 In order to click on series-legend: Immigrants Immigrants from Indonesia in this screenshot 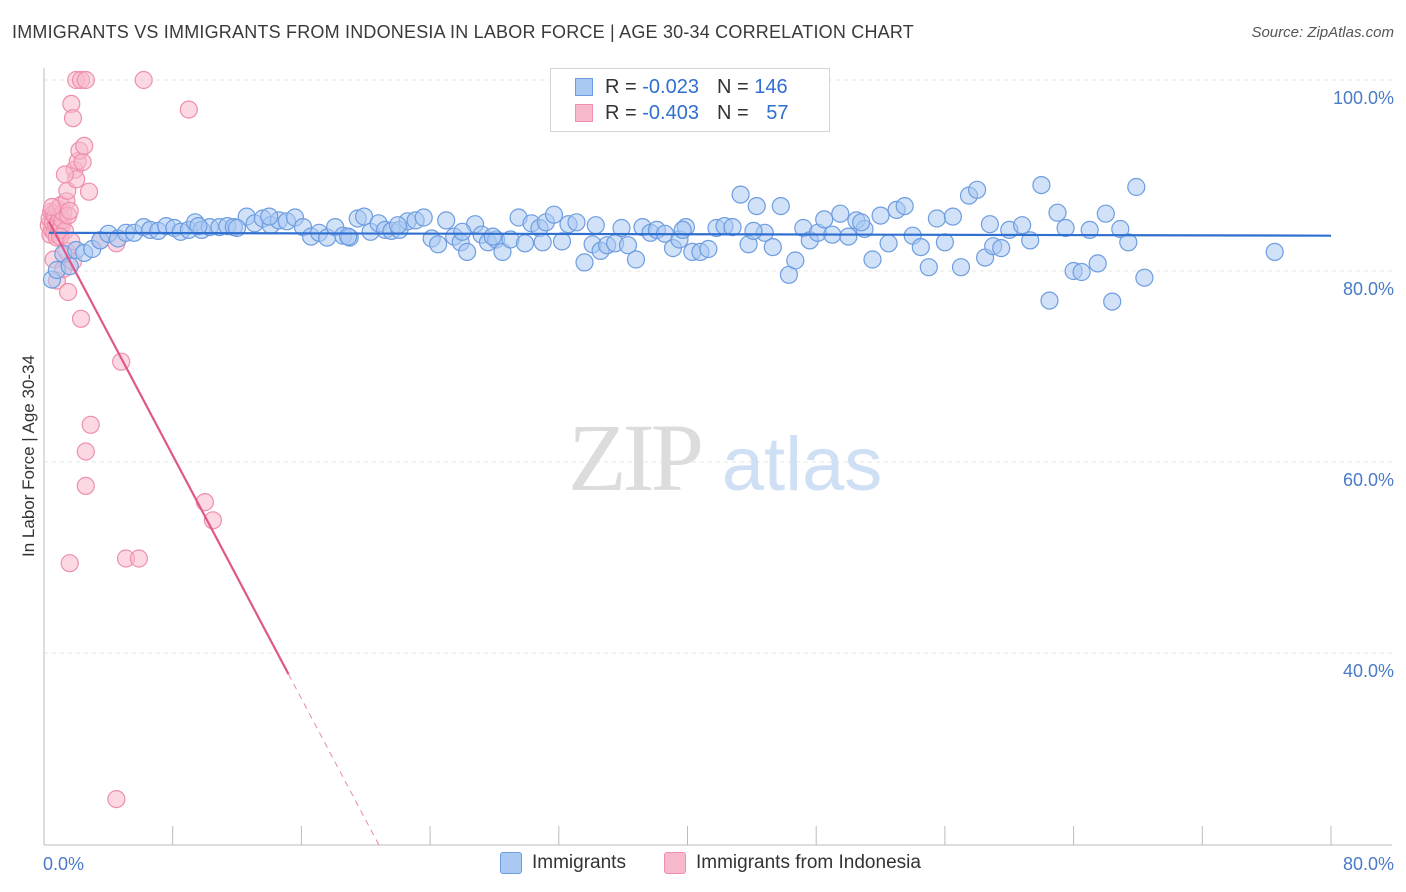, I will do `click(703, 865)`.